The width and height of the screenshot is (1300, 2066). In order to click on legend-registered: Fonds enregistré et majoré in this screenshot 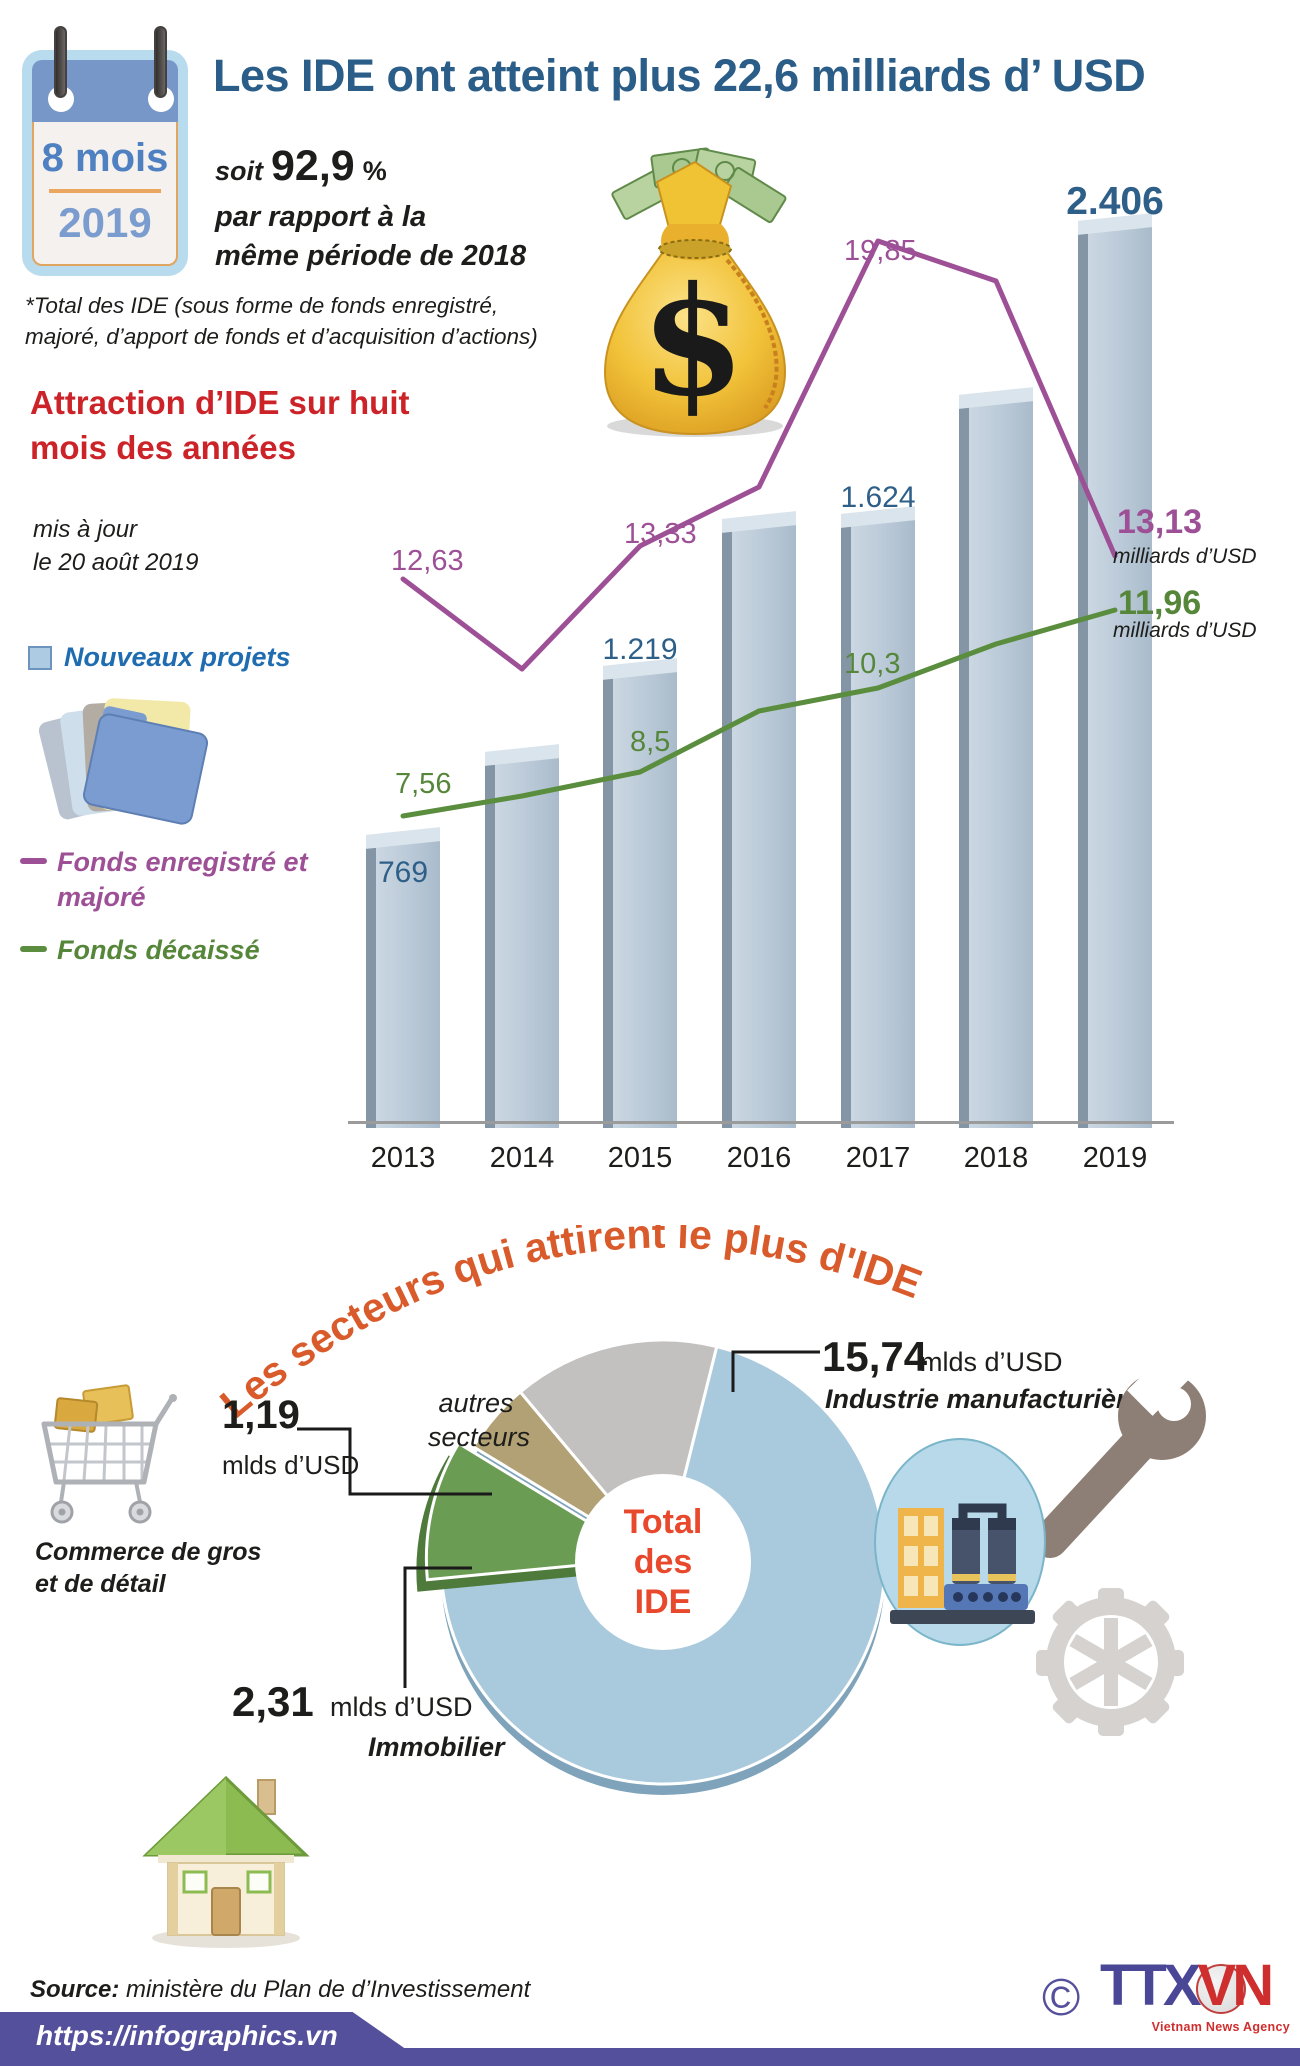, I will do `click(164, 880)`.